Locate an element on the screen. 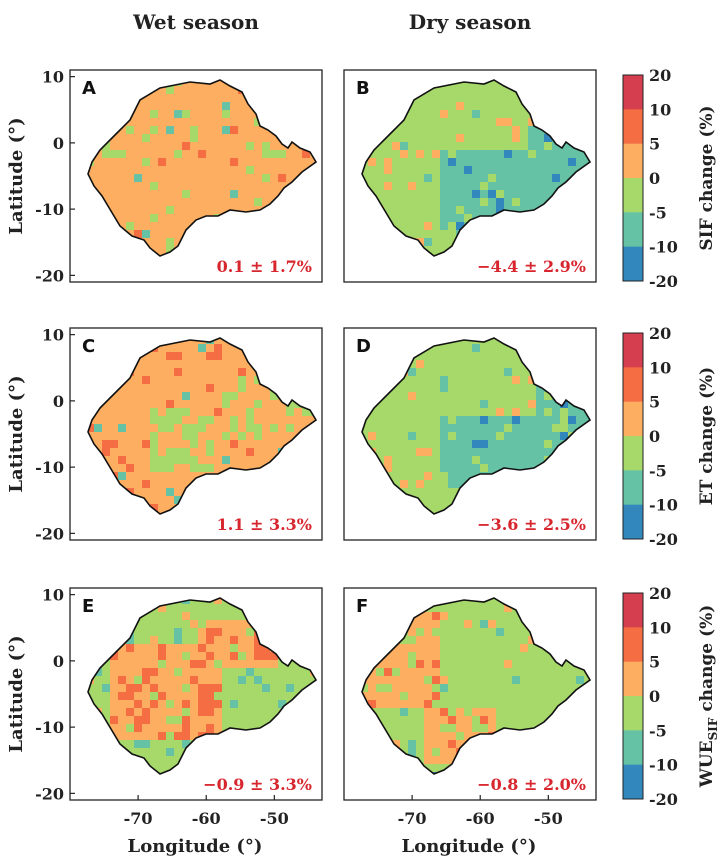 The width and height of the screenshot is (727, 863). ytick-label: -20 is located at coordinates (49, 533).